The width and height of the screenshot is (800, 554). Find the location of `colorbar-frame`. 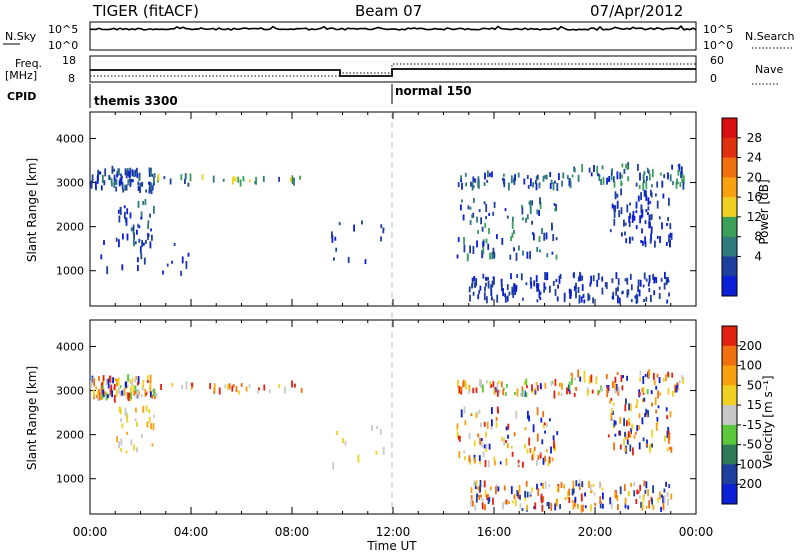

colorbar-frame is located at coordinates (729, 207).